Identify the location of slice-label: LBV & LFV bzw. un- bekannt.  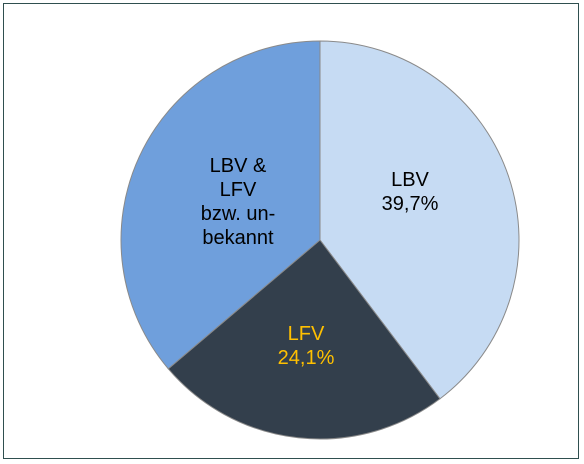
(238, 202).